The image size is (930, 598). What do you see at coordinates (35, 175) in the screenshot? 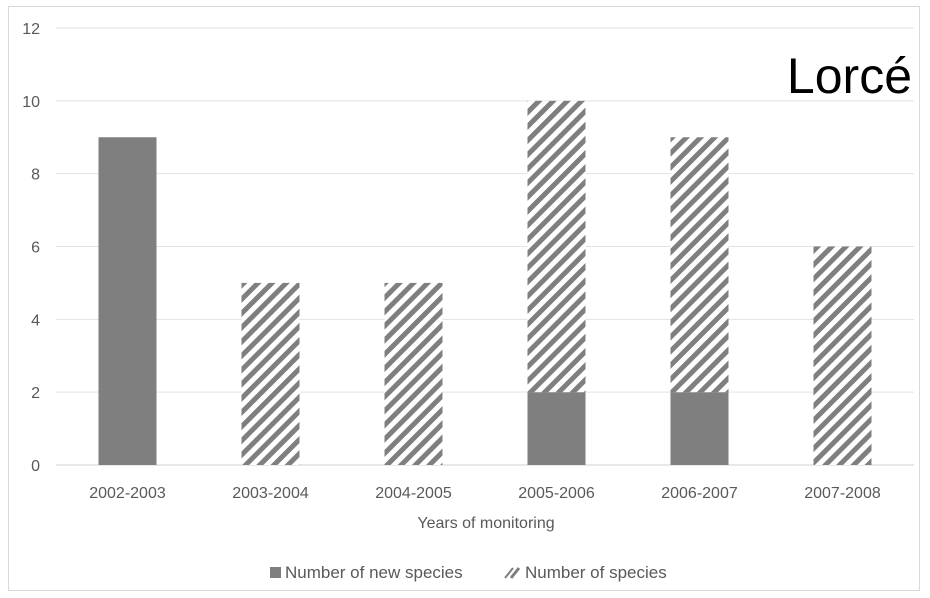
I see `y-tick-label: 8` at bounding box center [35, 175].